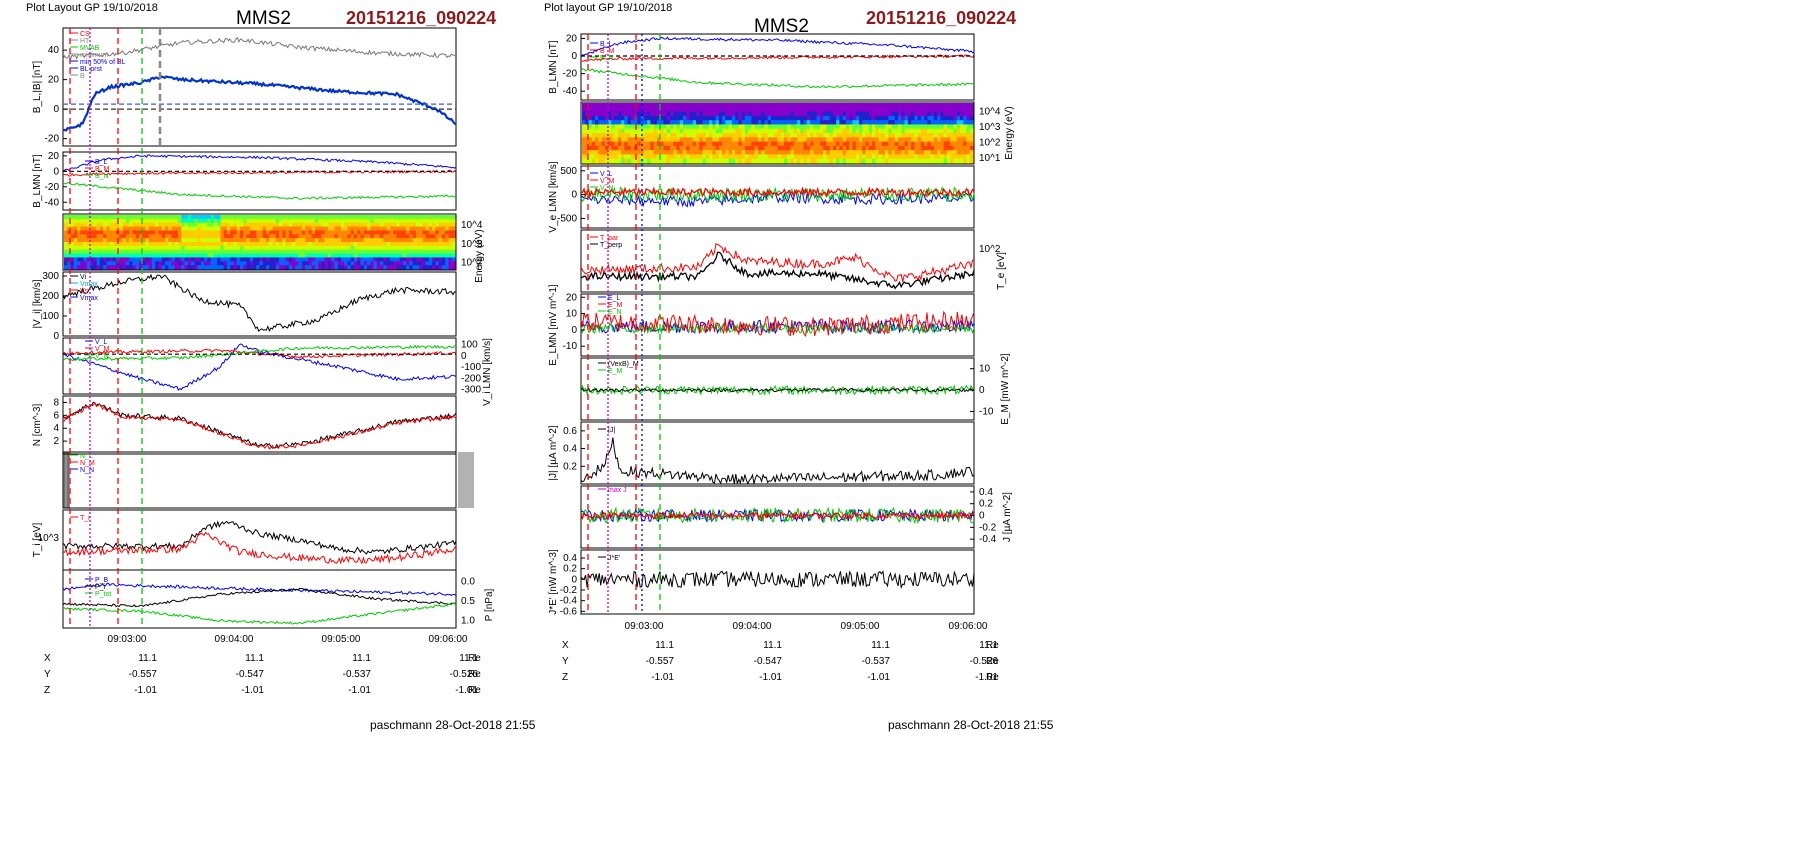 The image size is (1804, 841). Describe the element at coordinates (553, 67) in the screenshot. I see `right-p1-ylabel: B_LMN [nT]` at that location.